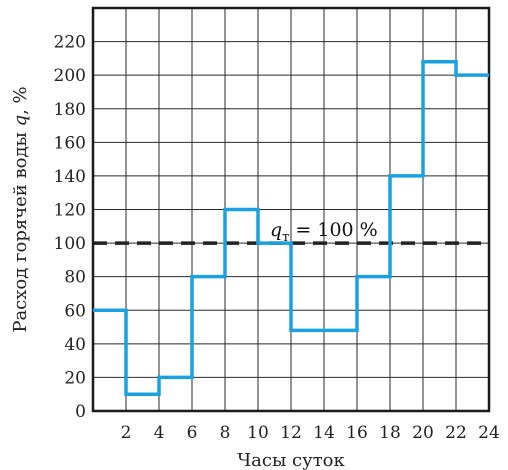  What do you see at coordinates (276, 230) in the screenshot?
I see `reference-label-symbol: q` at bounding box center [276, 230].